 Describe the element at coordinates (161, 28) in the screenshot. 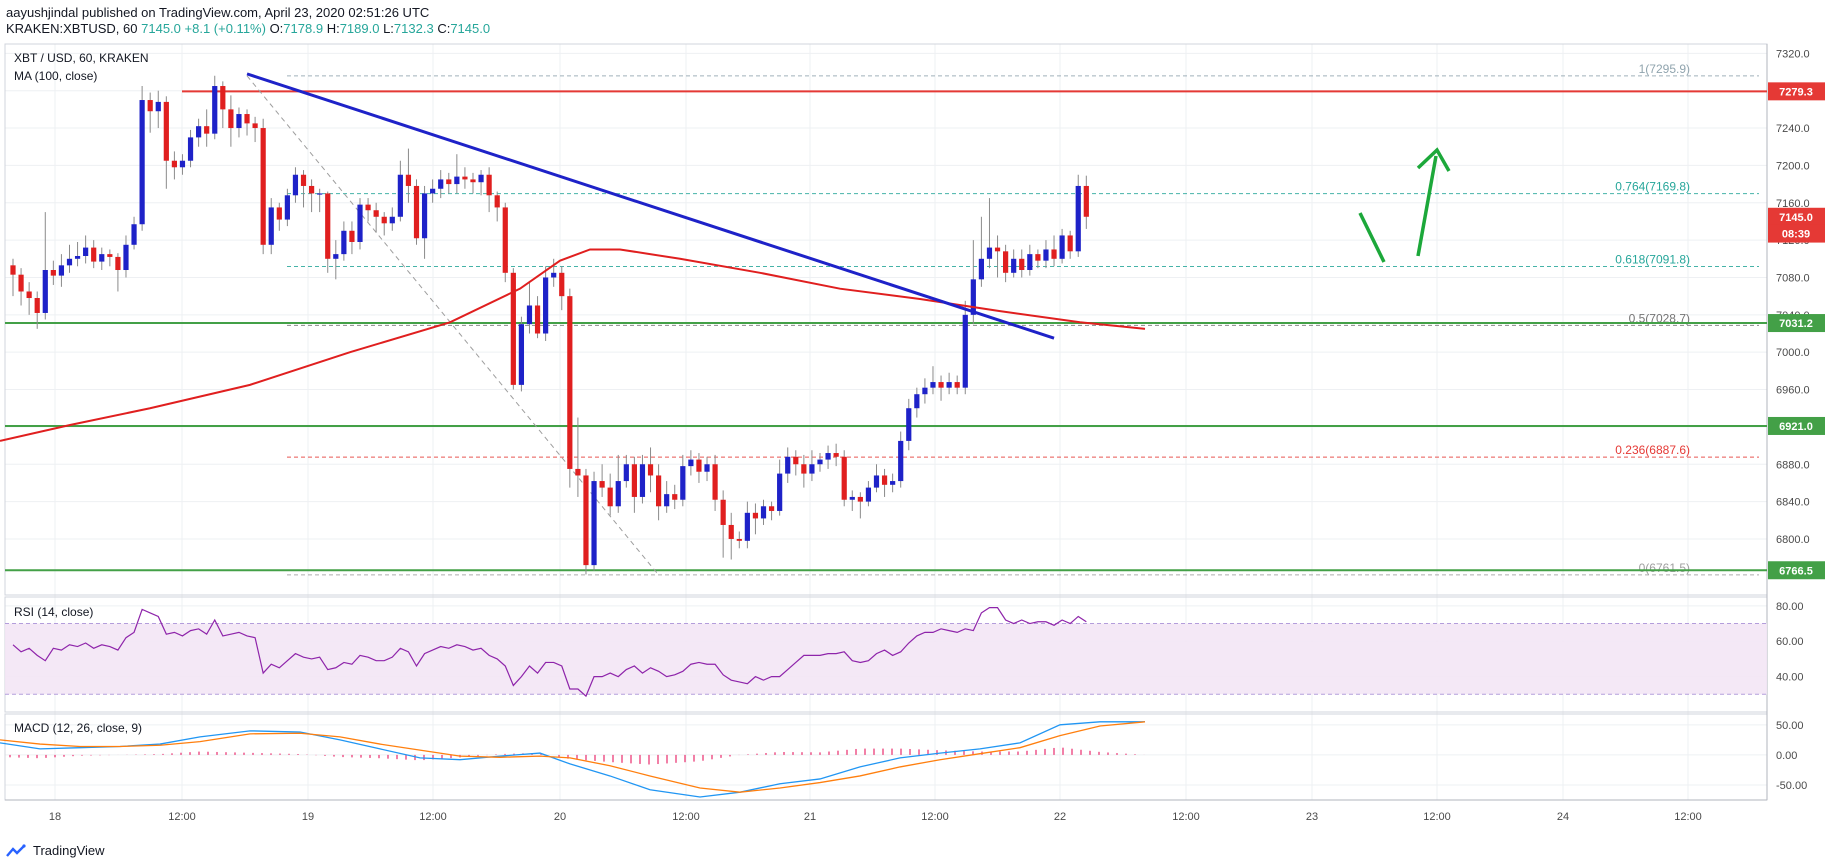

I see `last-price: 7145.0` at that location.